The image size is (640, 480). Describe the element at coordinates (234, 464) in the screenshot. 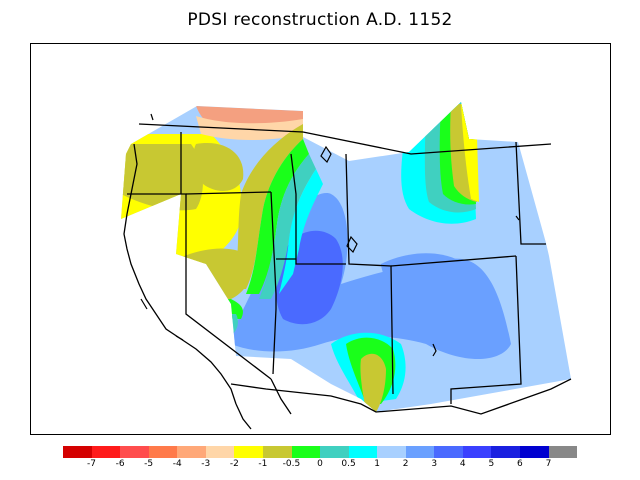

I see `colorbar-tick-label: -2` at that location.